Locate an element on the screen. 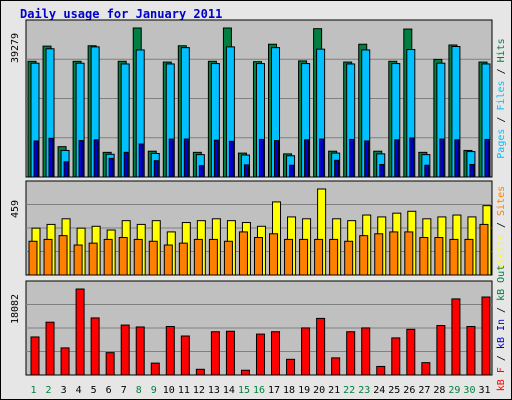 The width and height of the screenshot is (512, 400). day-label: 6 is located at coordinates (109, 390).